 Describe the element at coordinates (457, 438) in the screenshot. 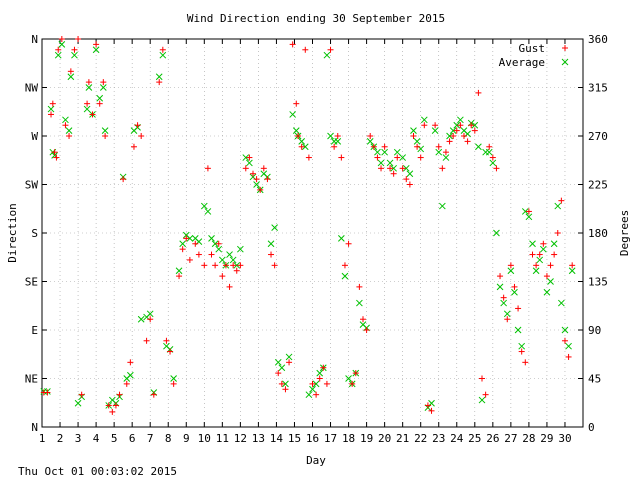

I see `x-tick-label: 24` at that location.